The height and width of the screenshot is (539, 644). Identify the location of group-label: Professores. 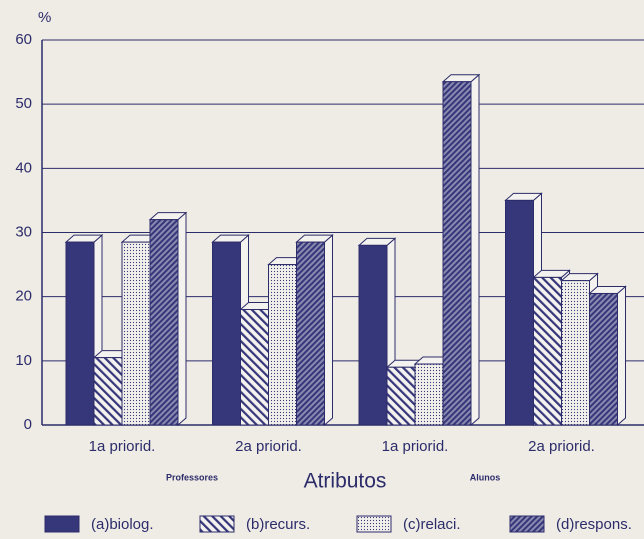
(192, 477).